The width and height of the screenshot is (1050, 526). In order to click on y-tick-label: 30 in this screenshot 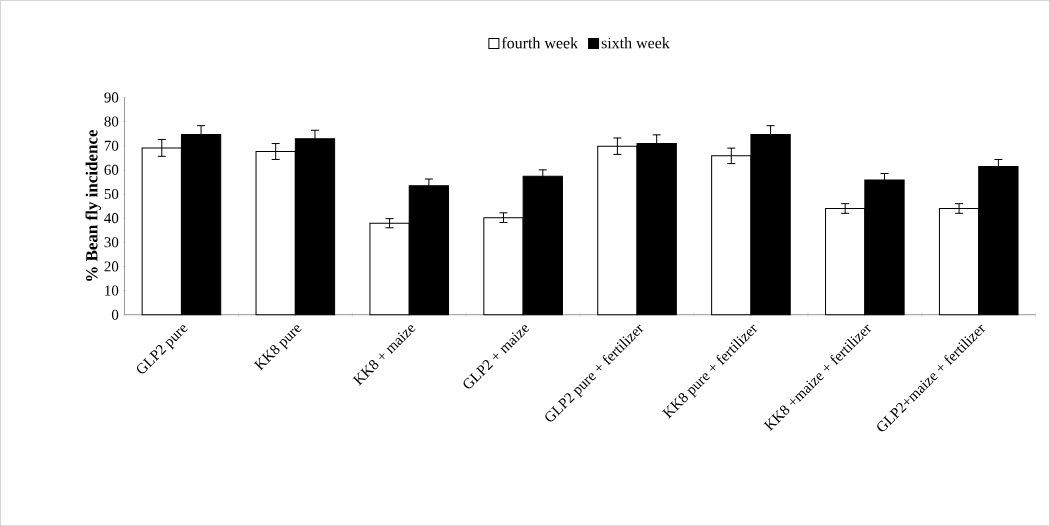, I will do `click(111, 242)`.